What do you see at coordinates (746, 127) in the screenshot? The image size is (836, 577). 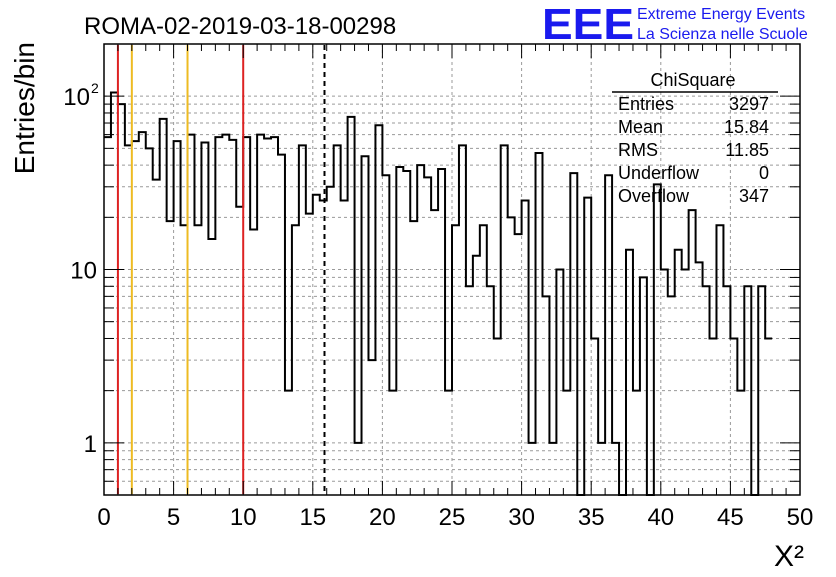 I see `stats-row-value: 15.84` at bounding box center [746, 127].